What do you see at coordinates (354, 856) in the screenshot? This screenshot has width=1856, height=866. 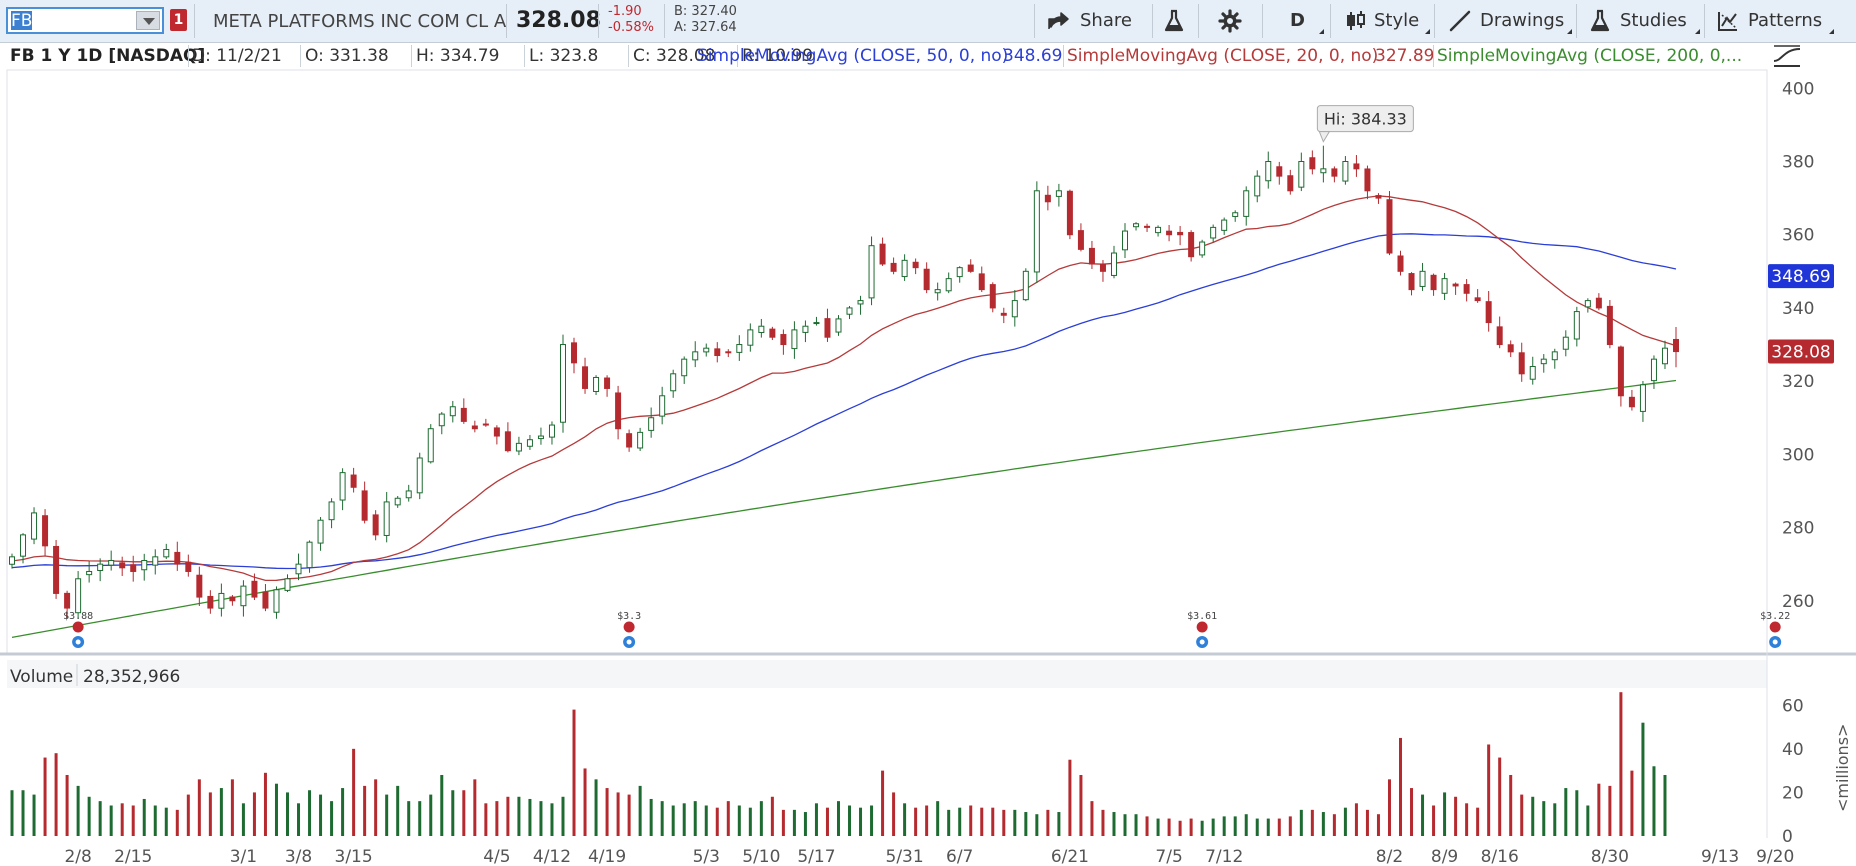 I see `date-tick-label: 3/15` at bounding box center [354, 856].